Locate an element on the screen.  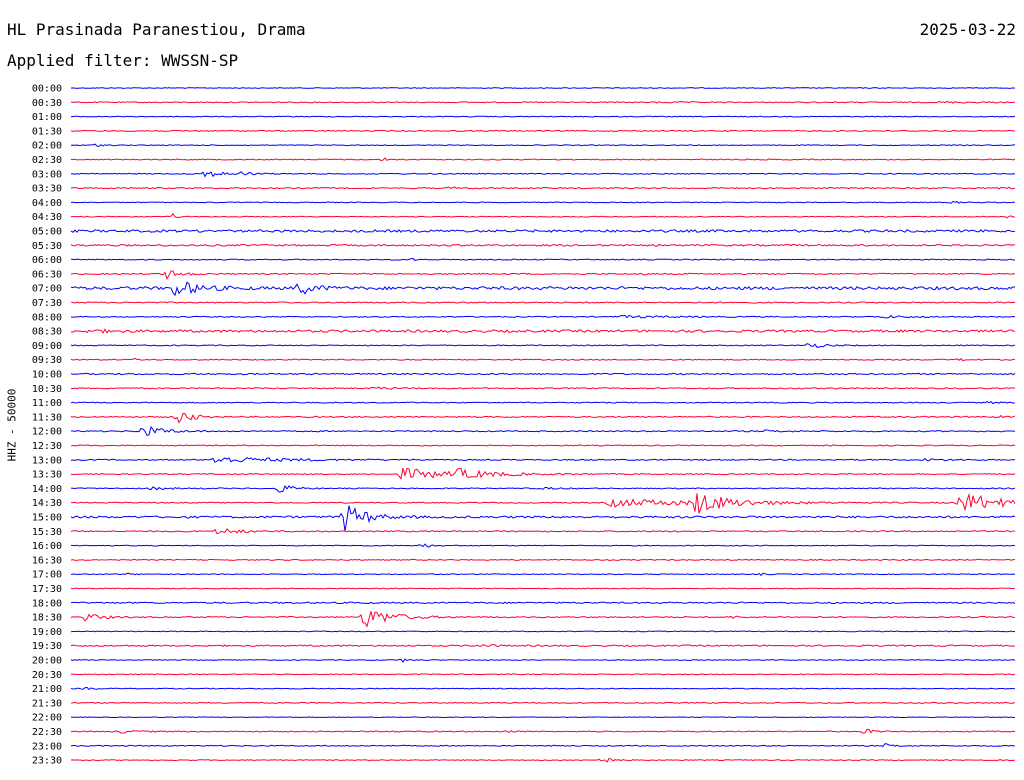
applied-filter: Applied filter: WWSSN-SP is located at coordinates (123, 60).